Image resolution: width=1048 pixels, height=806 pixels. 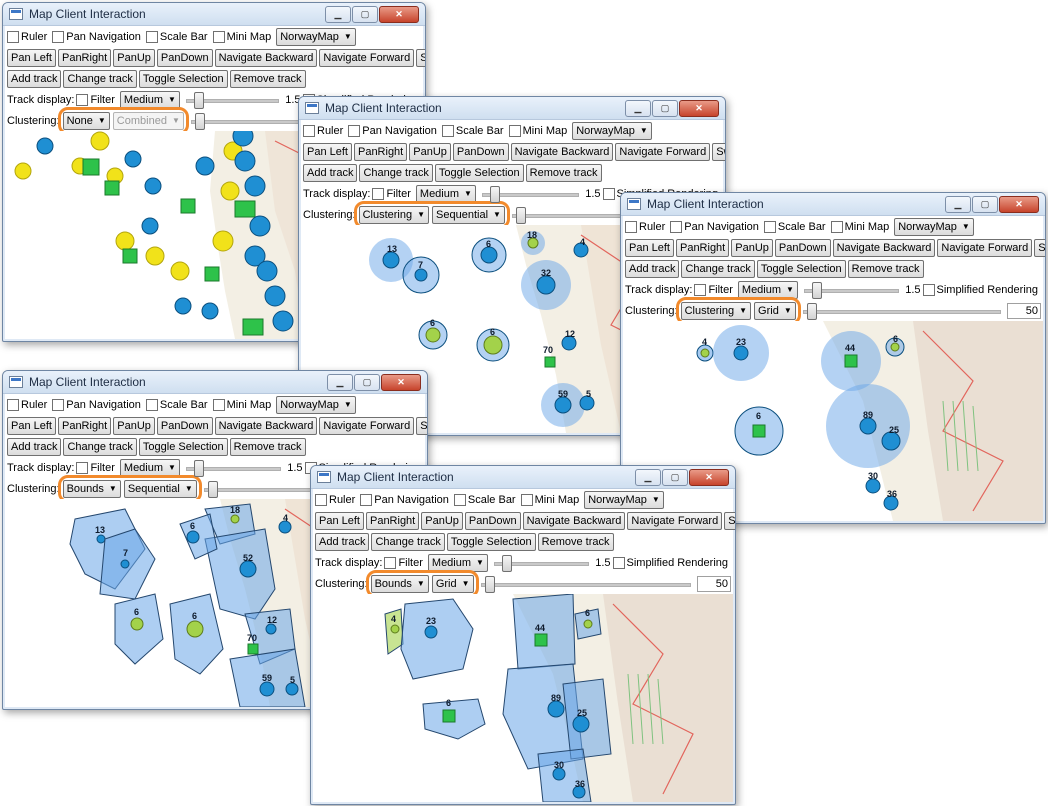 What do you see at coordinates (958, 204) in the screenshot?
I see `minimize-button: ▁` at bounding box center [958, 204].